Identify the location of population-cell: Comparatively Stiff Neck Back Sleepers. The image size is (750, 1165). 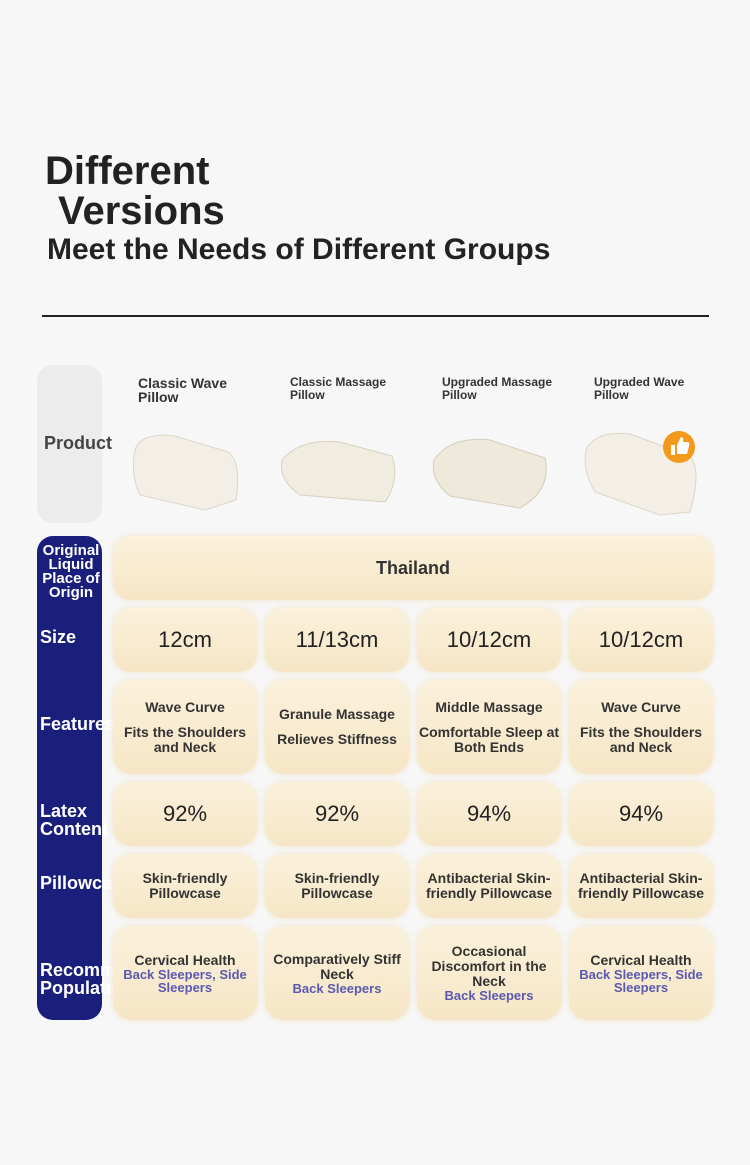
(337, 973).